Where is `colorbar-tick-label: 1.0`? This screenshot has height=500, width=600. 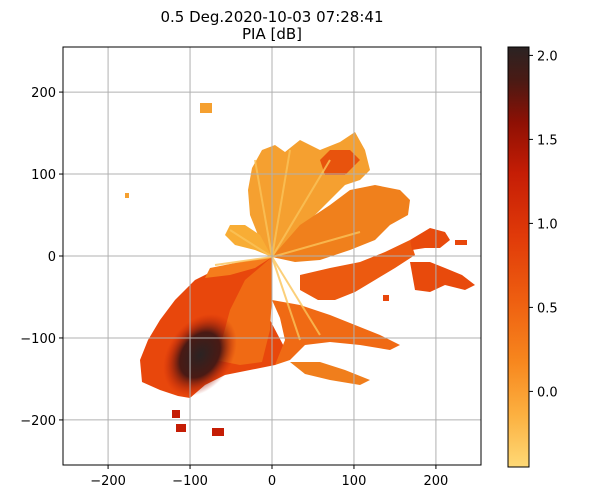 colorbar-tick-label: 1.0 is located at coordinates (547, 224).